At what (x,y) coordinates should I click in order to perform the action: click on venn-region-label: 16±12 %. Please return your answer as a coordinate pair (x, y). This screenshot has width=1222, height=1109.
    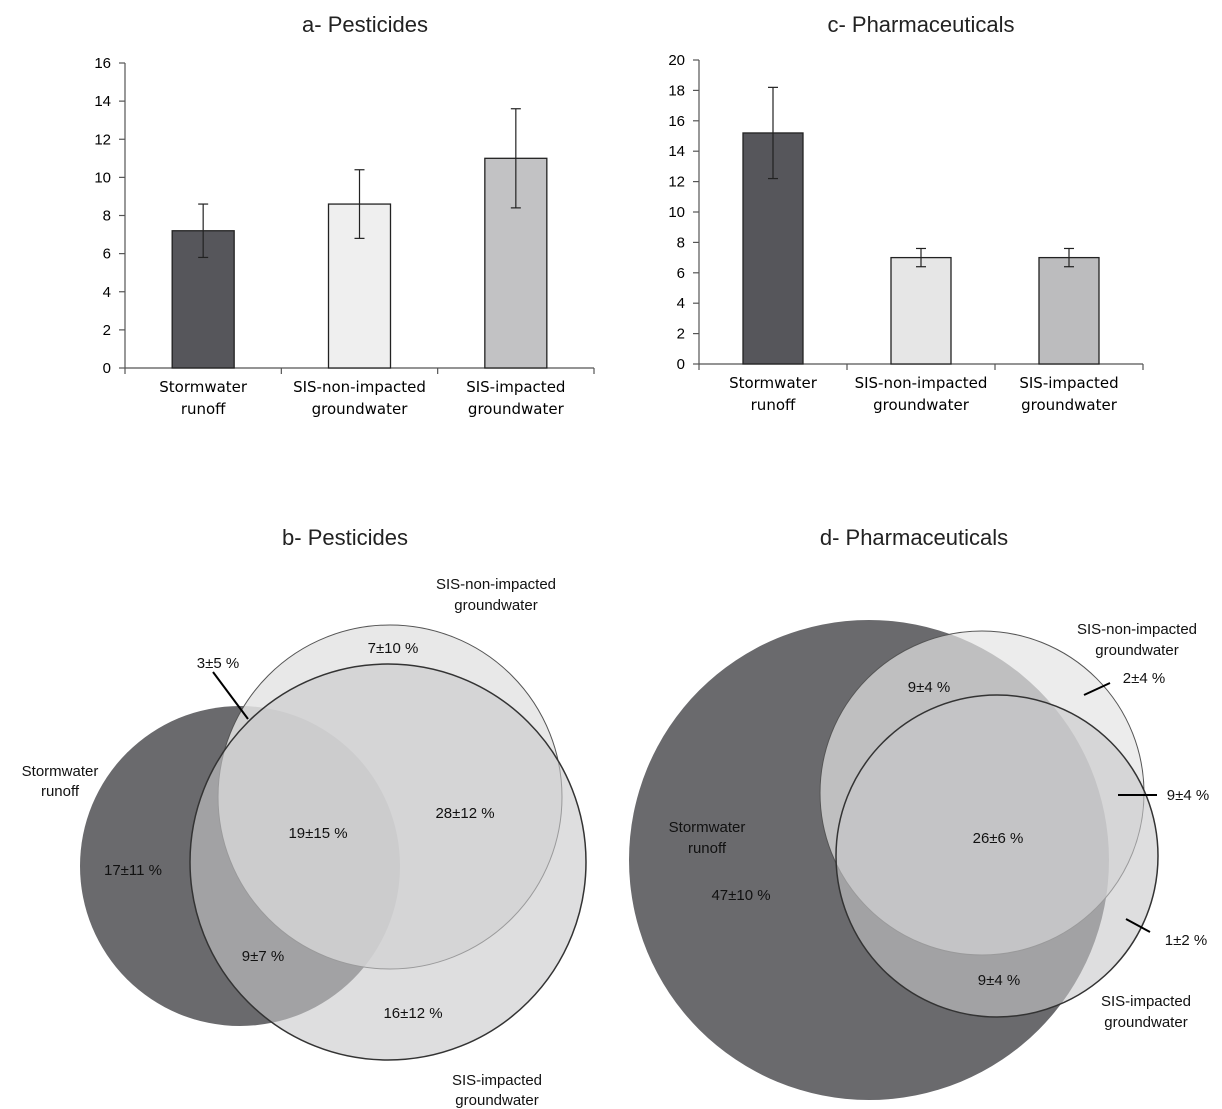
    Looking at the image, I should click on (412, 1013).